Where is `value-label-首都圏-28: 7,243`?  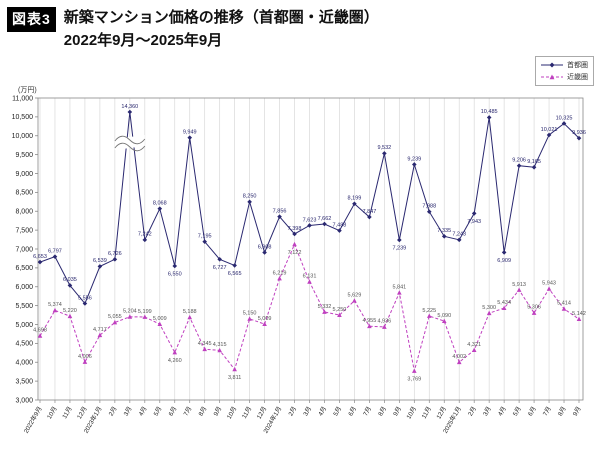
value-label-首都圏-28: 7,243 is located at coordinates (459, 235).